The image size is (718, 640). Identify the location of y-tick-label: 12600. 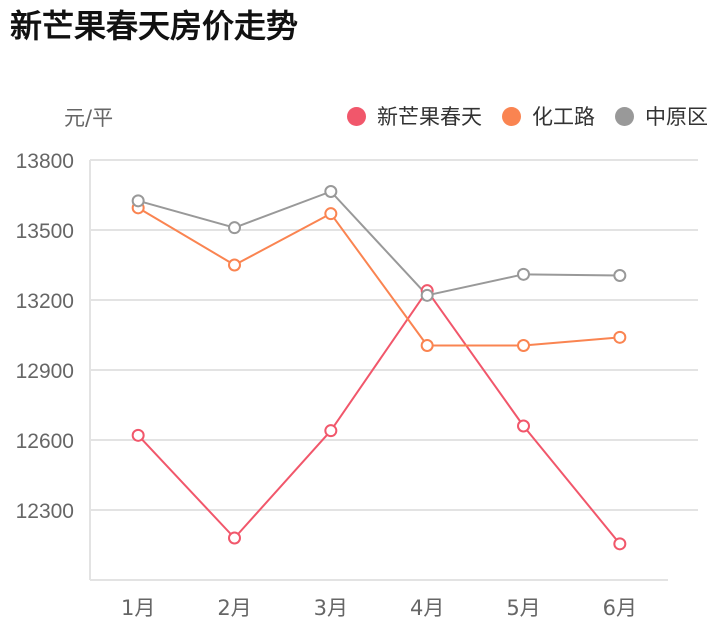
(45, 441).